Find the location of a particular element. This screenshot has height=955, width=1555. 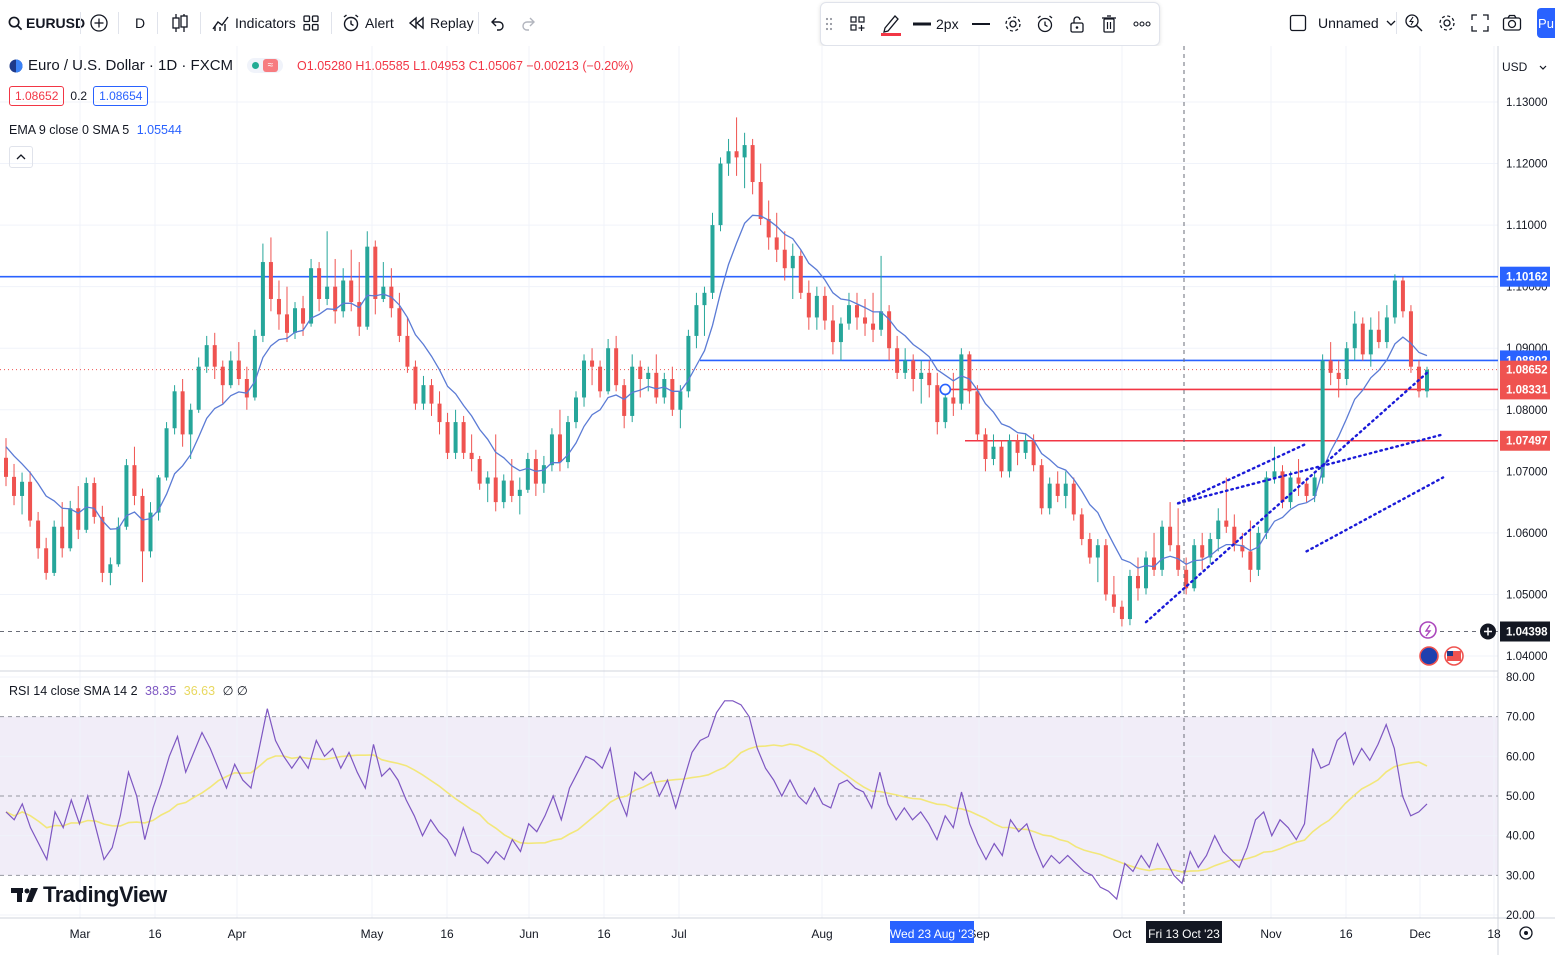

collapse-legend-button is located at coordinates (21, 157).